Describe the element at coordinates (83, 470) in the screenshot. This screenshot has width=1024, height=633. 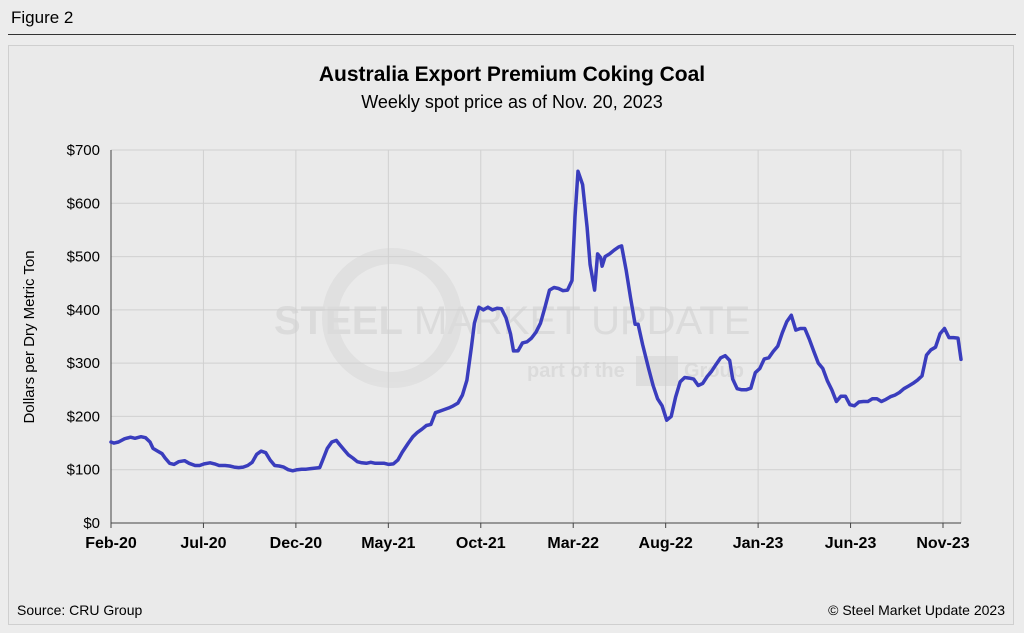
I see `y-tick-label: $100` at that location.